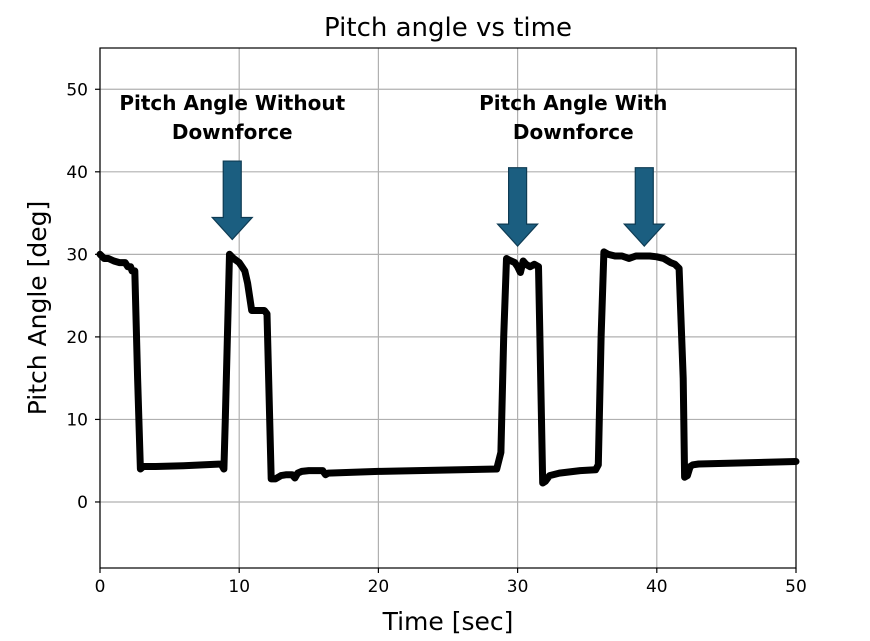 The width and height of the screenshot is (870, 641). I want to click on x-tick-label: 30, so click(518, 587).